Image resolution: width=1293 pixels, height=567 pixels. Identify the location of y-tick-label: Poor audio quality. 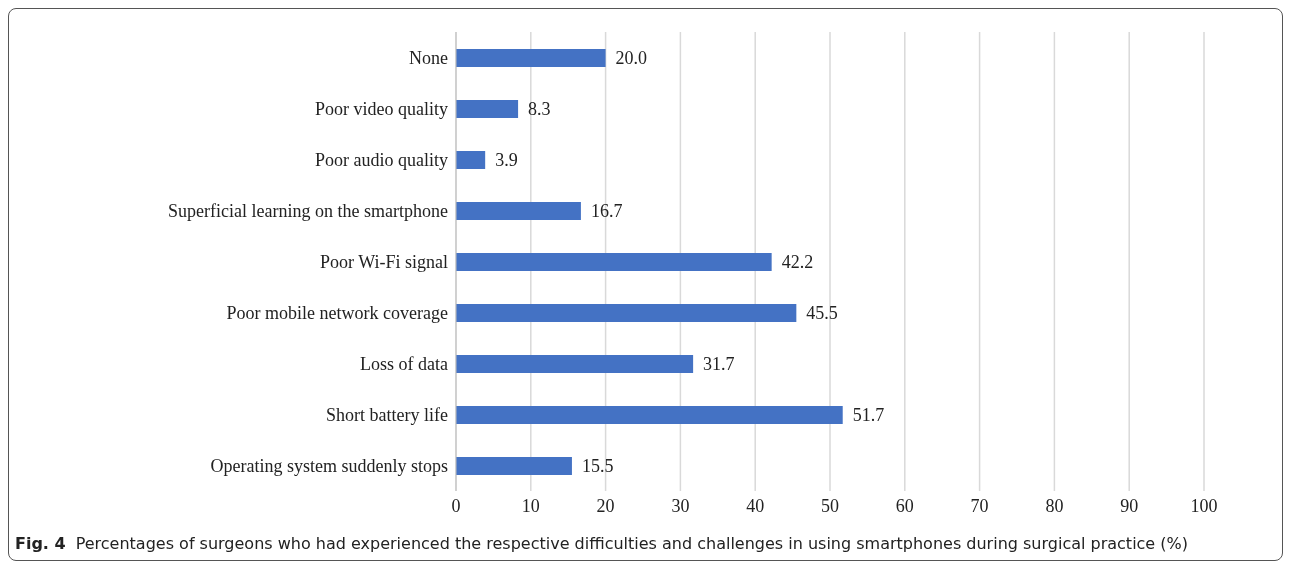
(381, 159).